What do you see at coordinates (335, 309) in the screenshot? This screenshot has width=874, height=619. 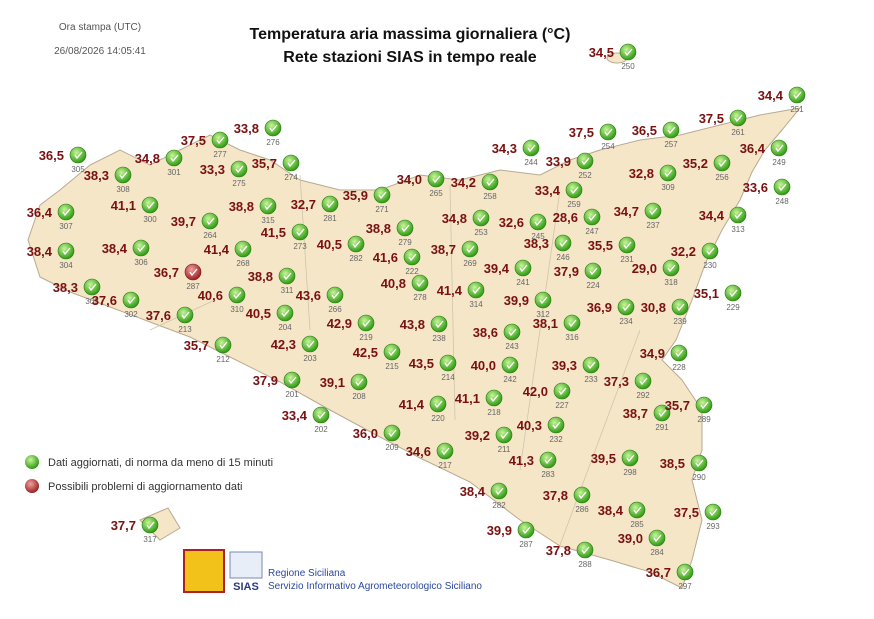 I see `station-id: 266` at bounding box center [335, 309].